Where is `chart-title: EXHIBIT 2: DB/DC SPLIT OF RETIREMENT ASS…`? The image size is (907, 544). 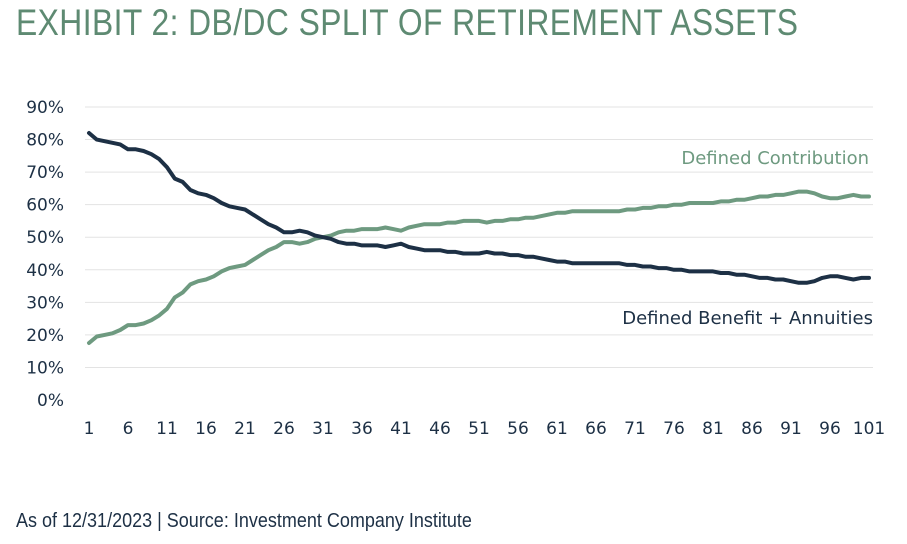 chart-title: EXHIBIT 2: DB/DC SPLIT OF RETIREMENT ASS… is located at coordinates (407, 22).